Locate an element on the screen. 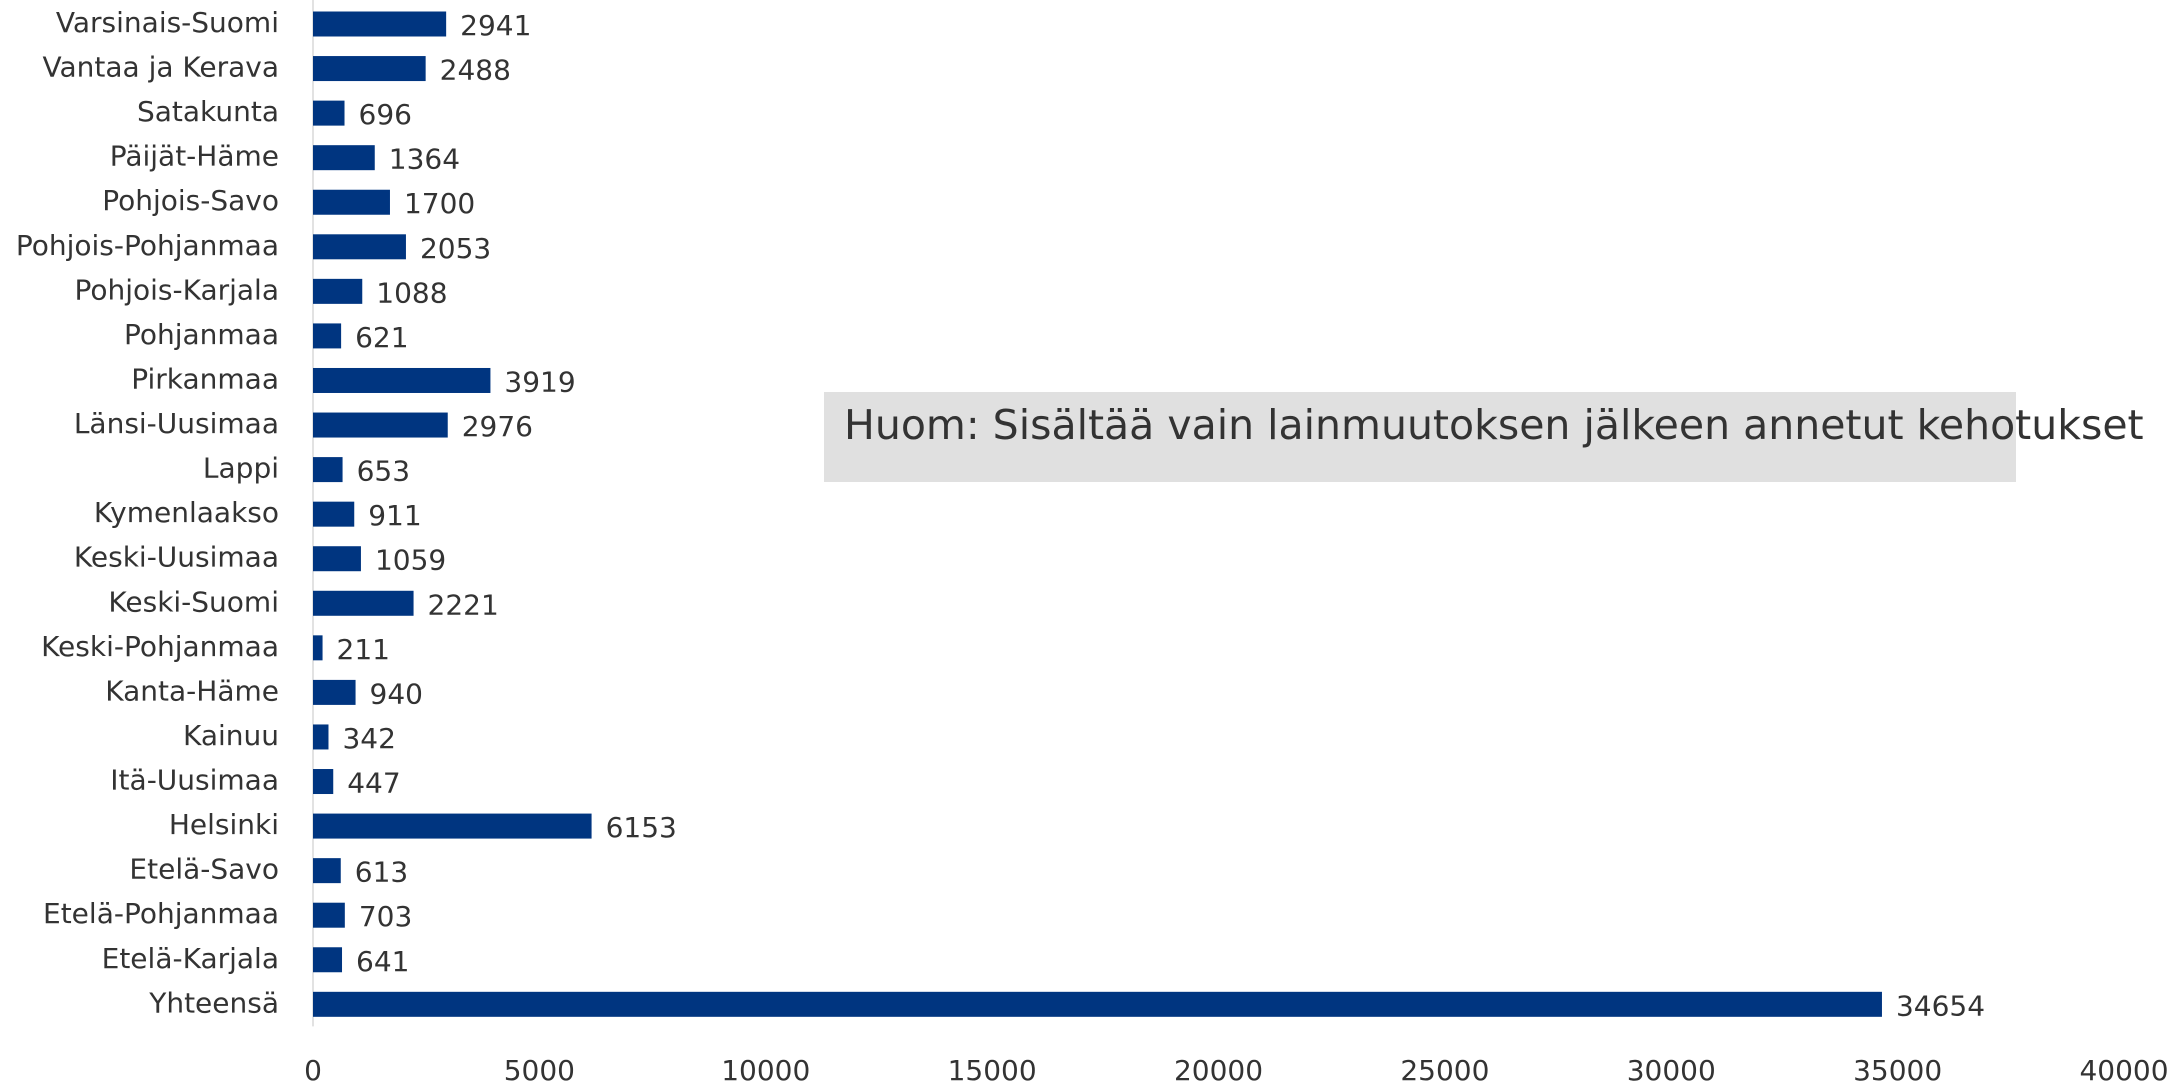 This screenshot has width=2174, height=1088. x-tick-label: 10000 is located at coordinates (765, 1070).